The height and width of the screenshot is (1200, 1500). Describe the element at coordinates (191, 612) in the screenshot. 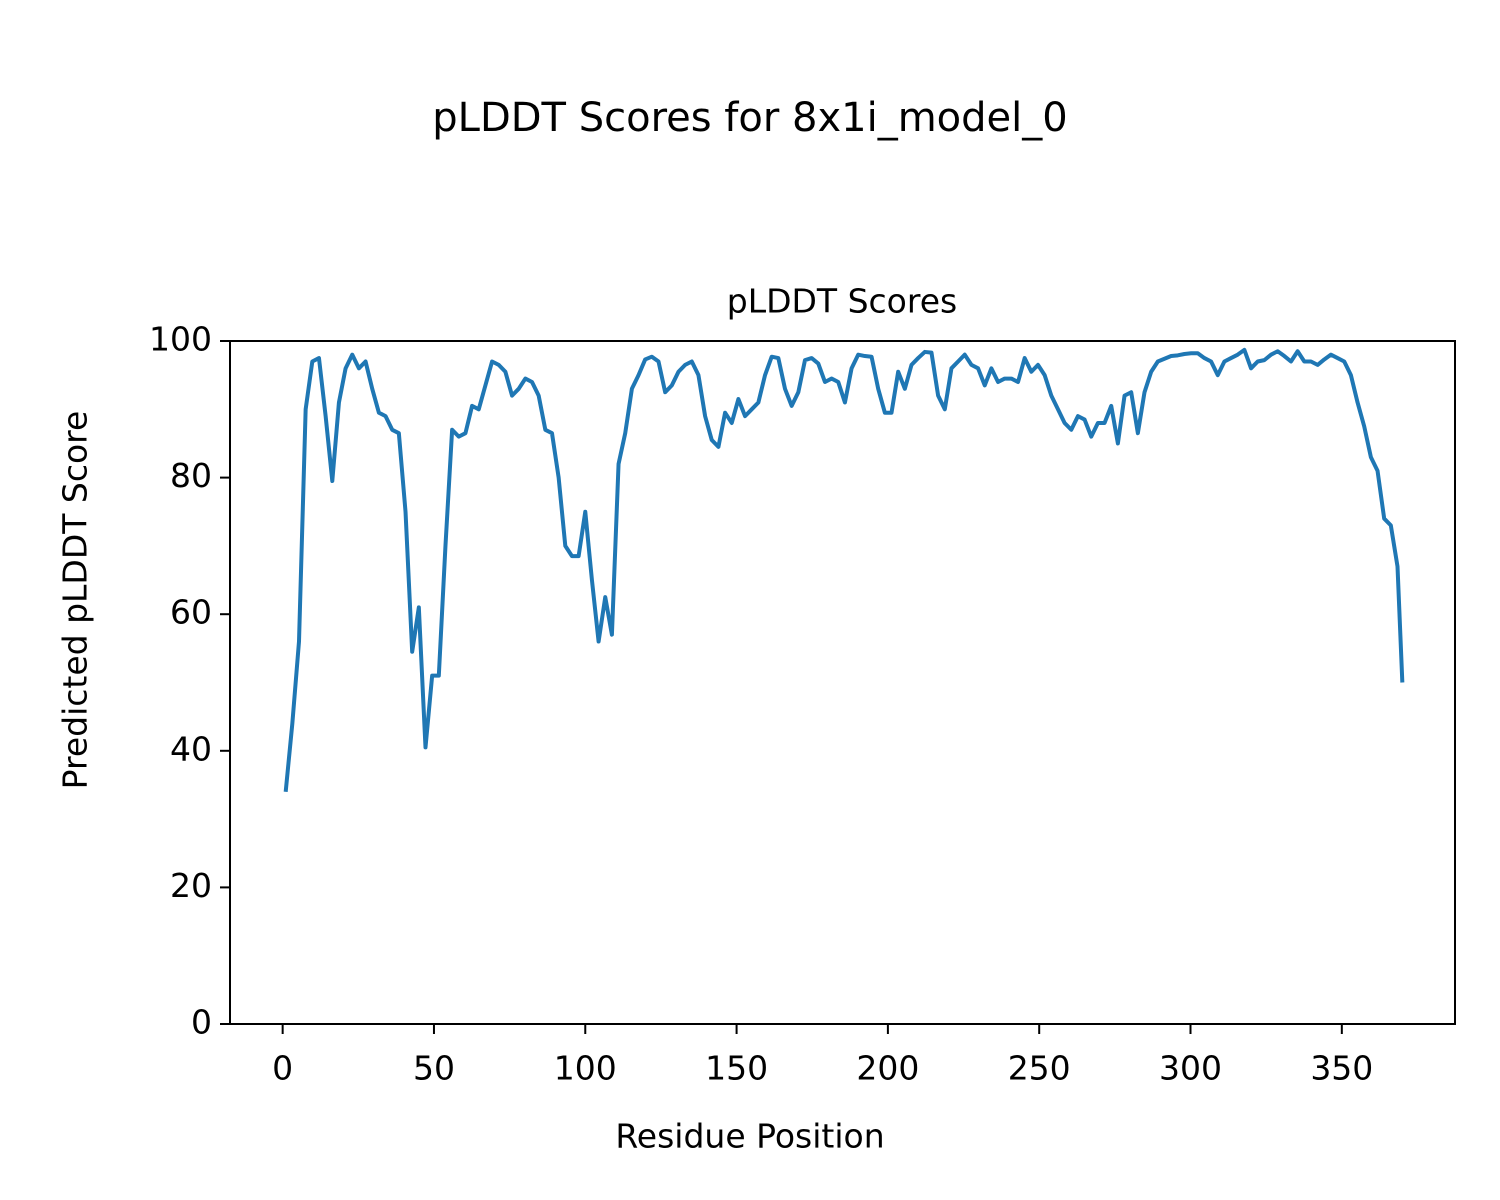

I see `y-tick-label: 60` at that location.